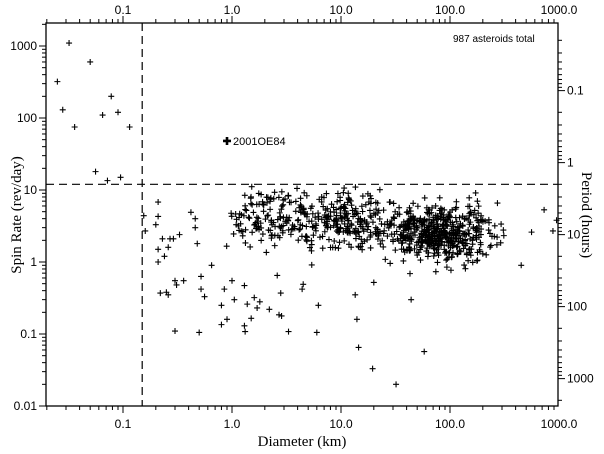 This screenshot has width=604, height=454. Describe the element at coordinates (28, 218) in the screenshot. I see `y-axis-left: 0.01 0.1 1 10 100 1000` at that location.